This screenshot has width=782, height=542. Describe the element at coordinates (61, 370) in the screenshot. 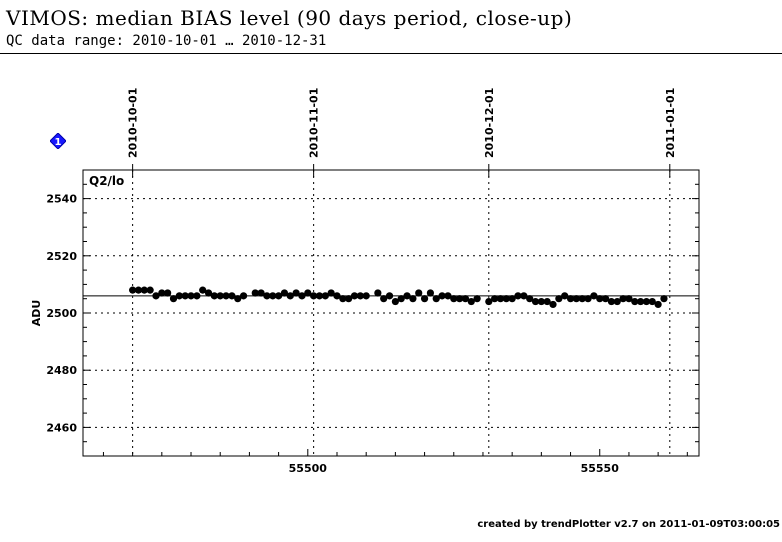

I see `y-tick-label: 2480` at that location.